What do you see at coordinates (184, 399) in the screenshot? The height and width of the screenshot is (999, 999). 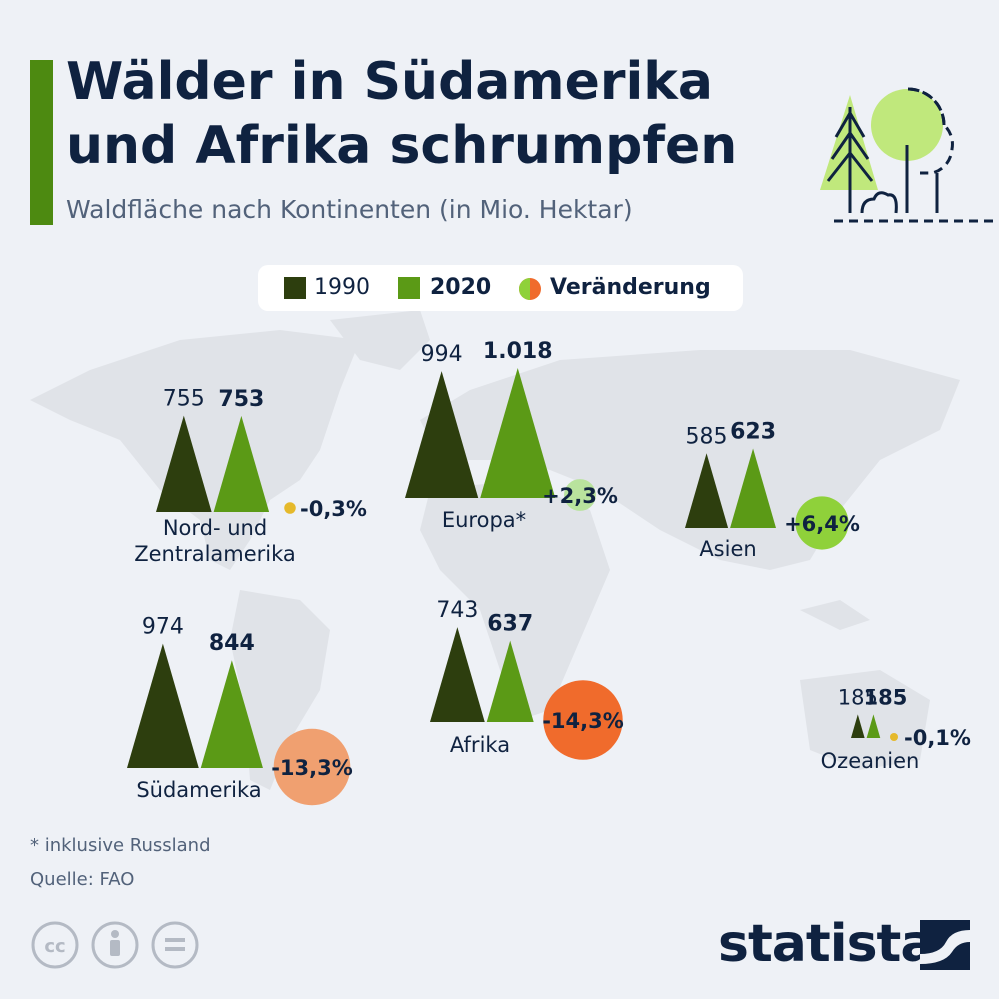 I see `continent-1-value-1990: 755` at bounding box center [184, 399].